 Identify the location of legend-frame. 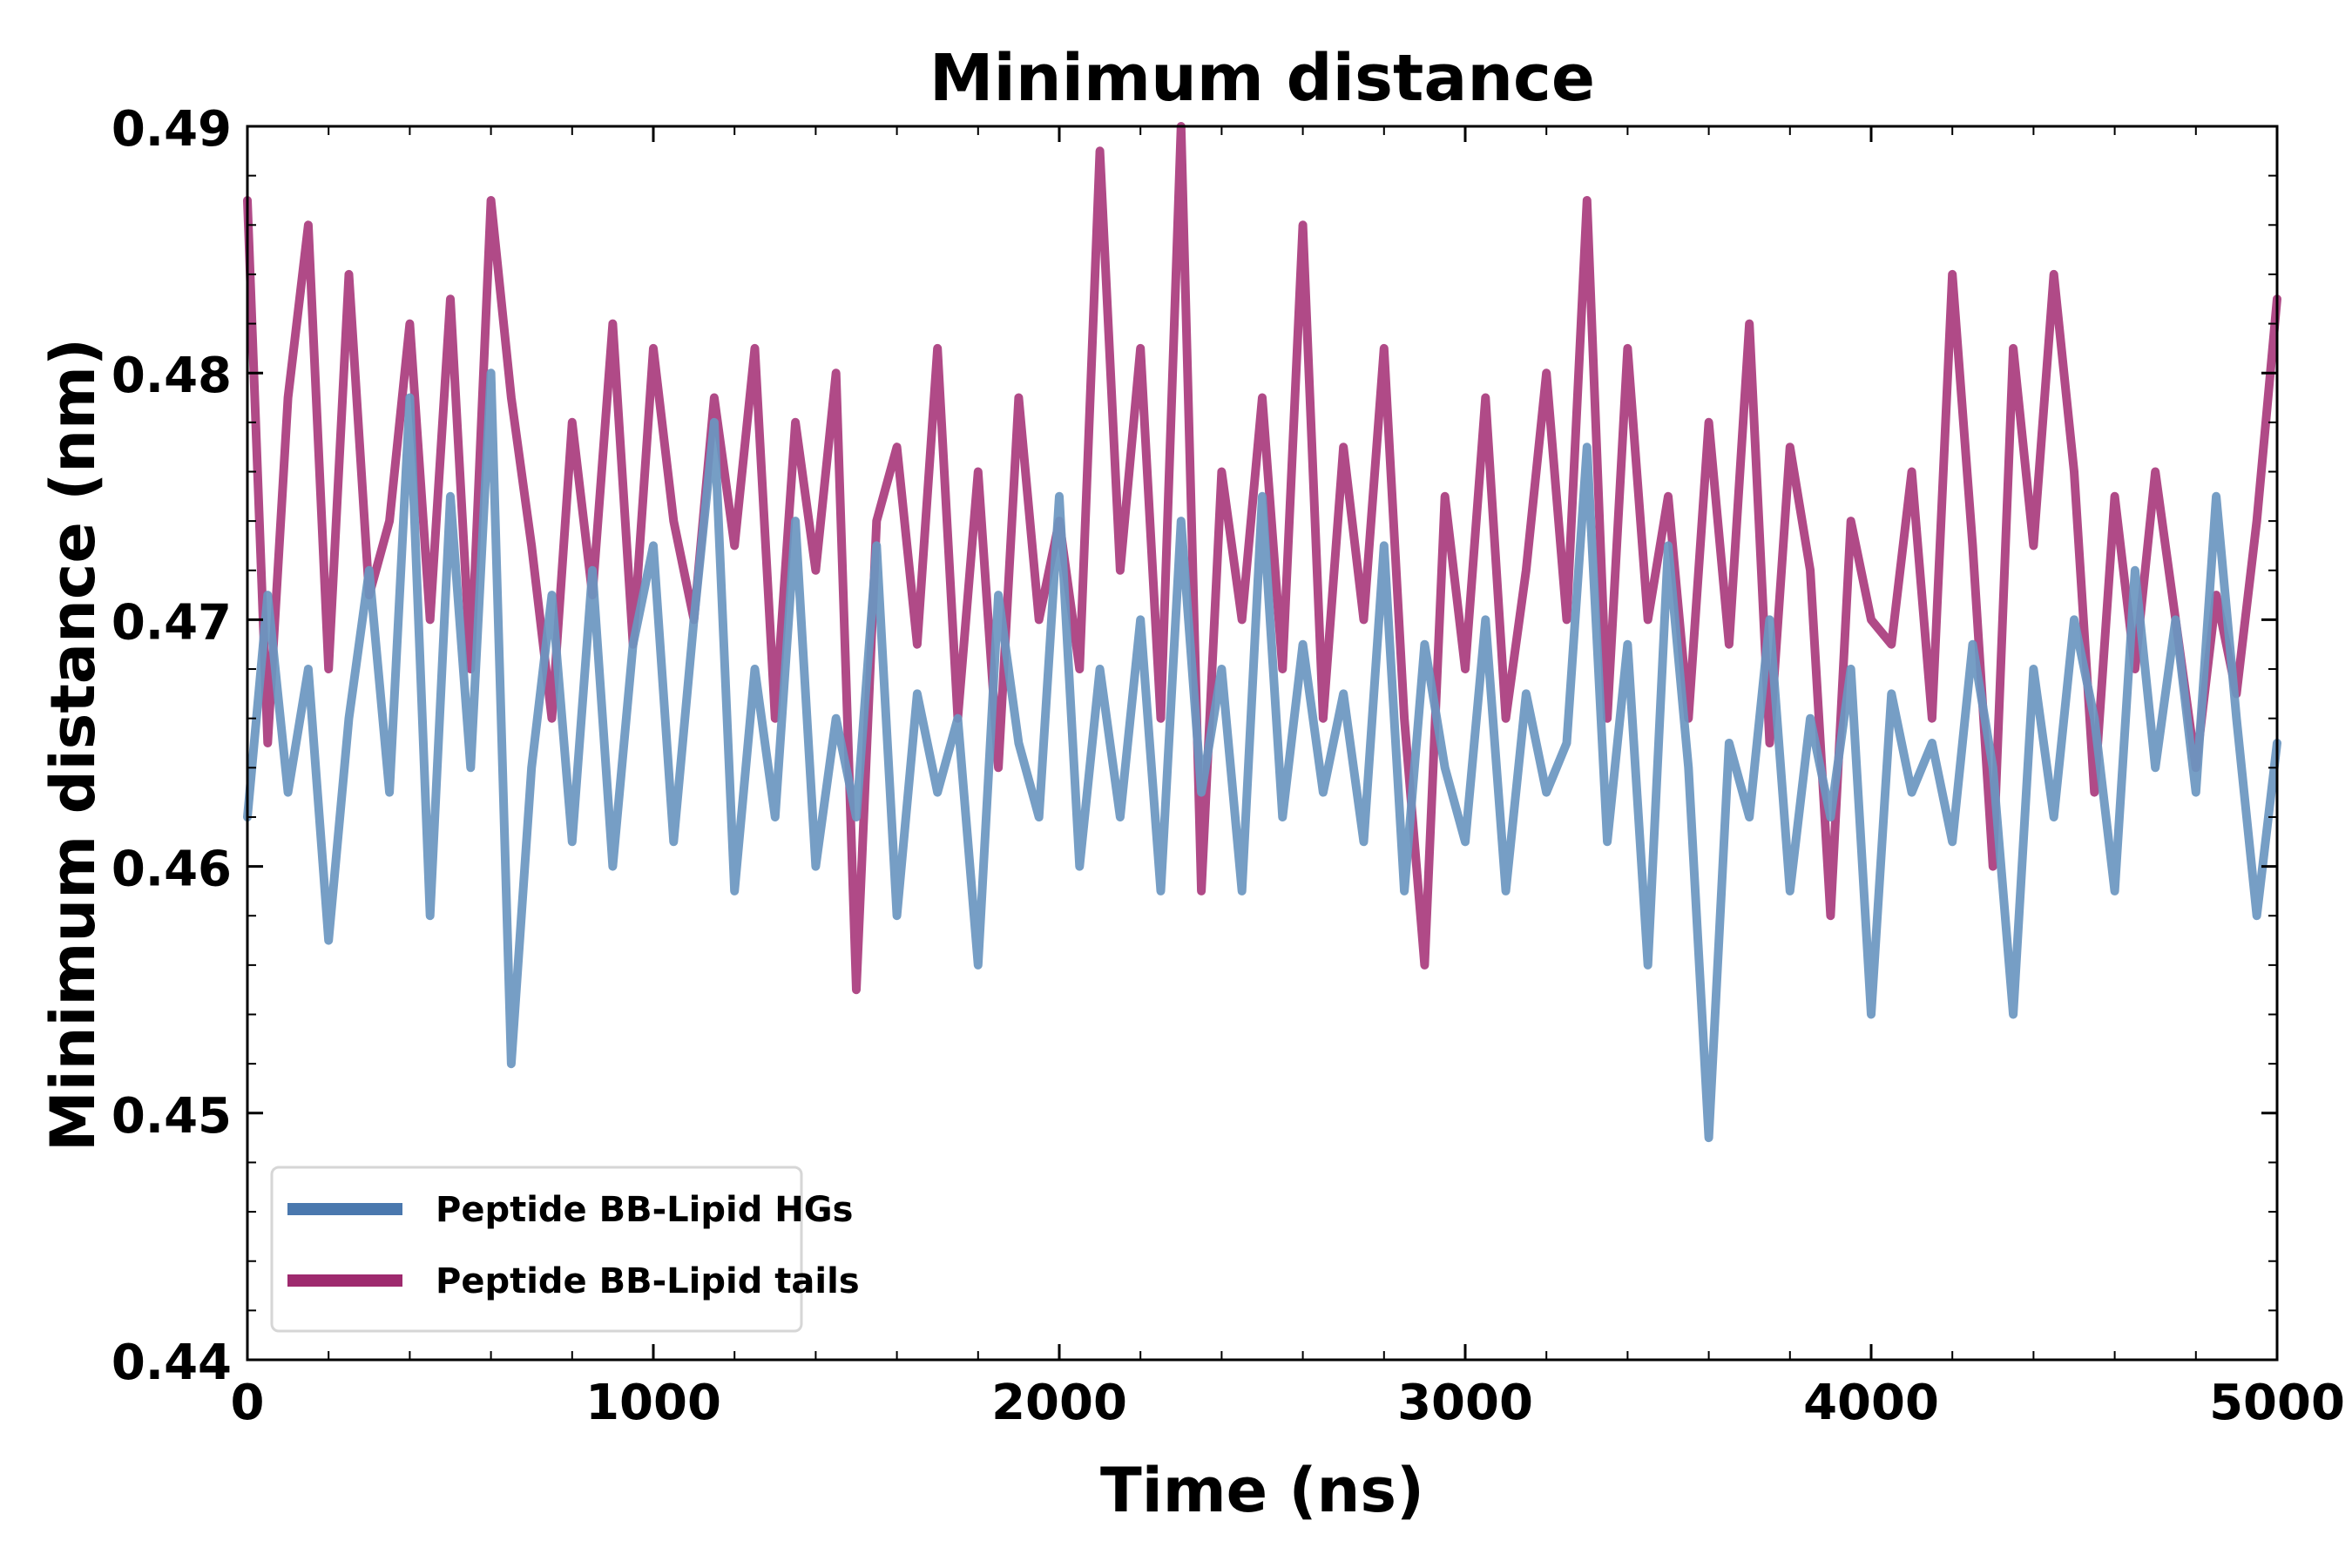
(536, 1250).